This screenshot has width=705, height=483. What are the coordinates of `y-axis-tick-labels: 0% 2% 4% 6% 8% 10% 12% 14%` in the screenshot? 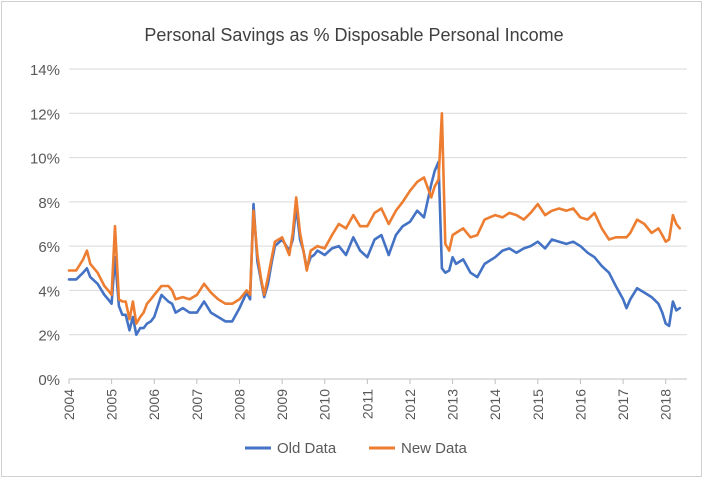 It's located at (45, 225).